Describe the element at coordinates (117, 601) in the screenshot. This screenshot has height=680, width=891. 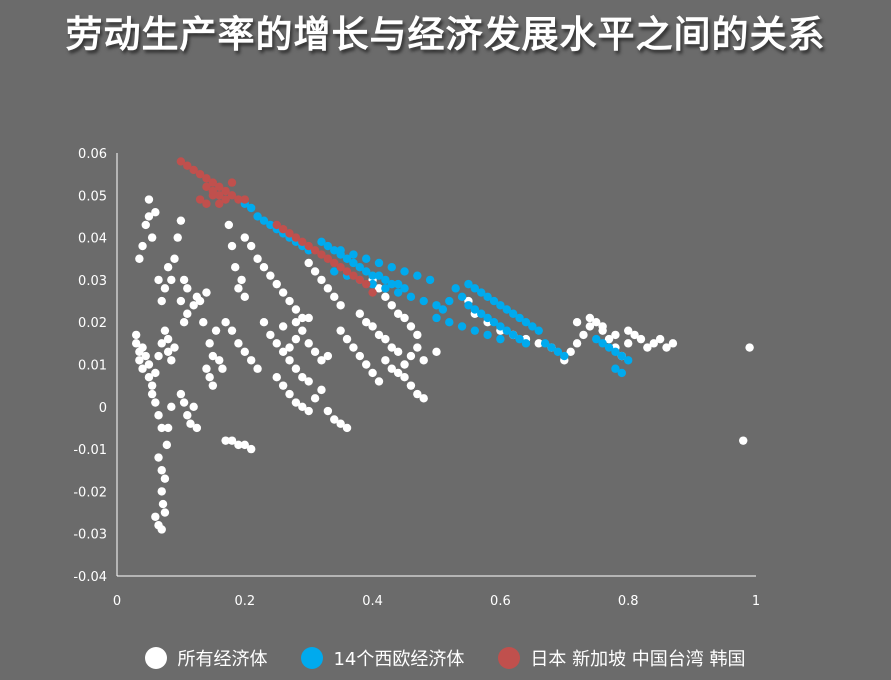
I see `x-tick-label: 0` at that location.